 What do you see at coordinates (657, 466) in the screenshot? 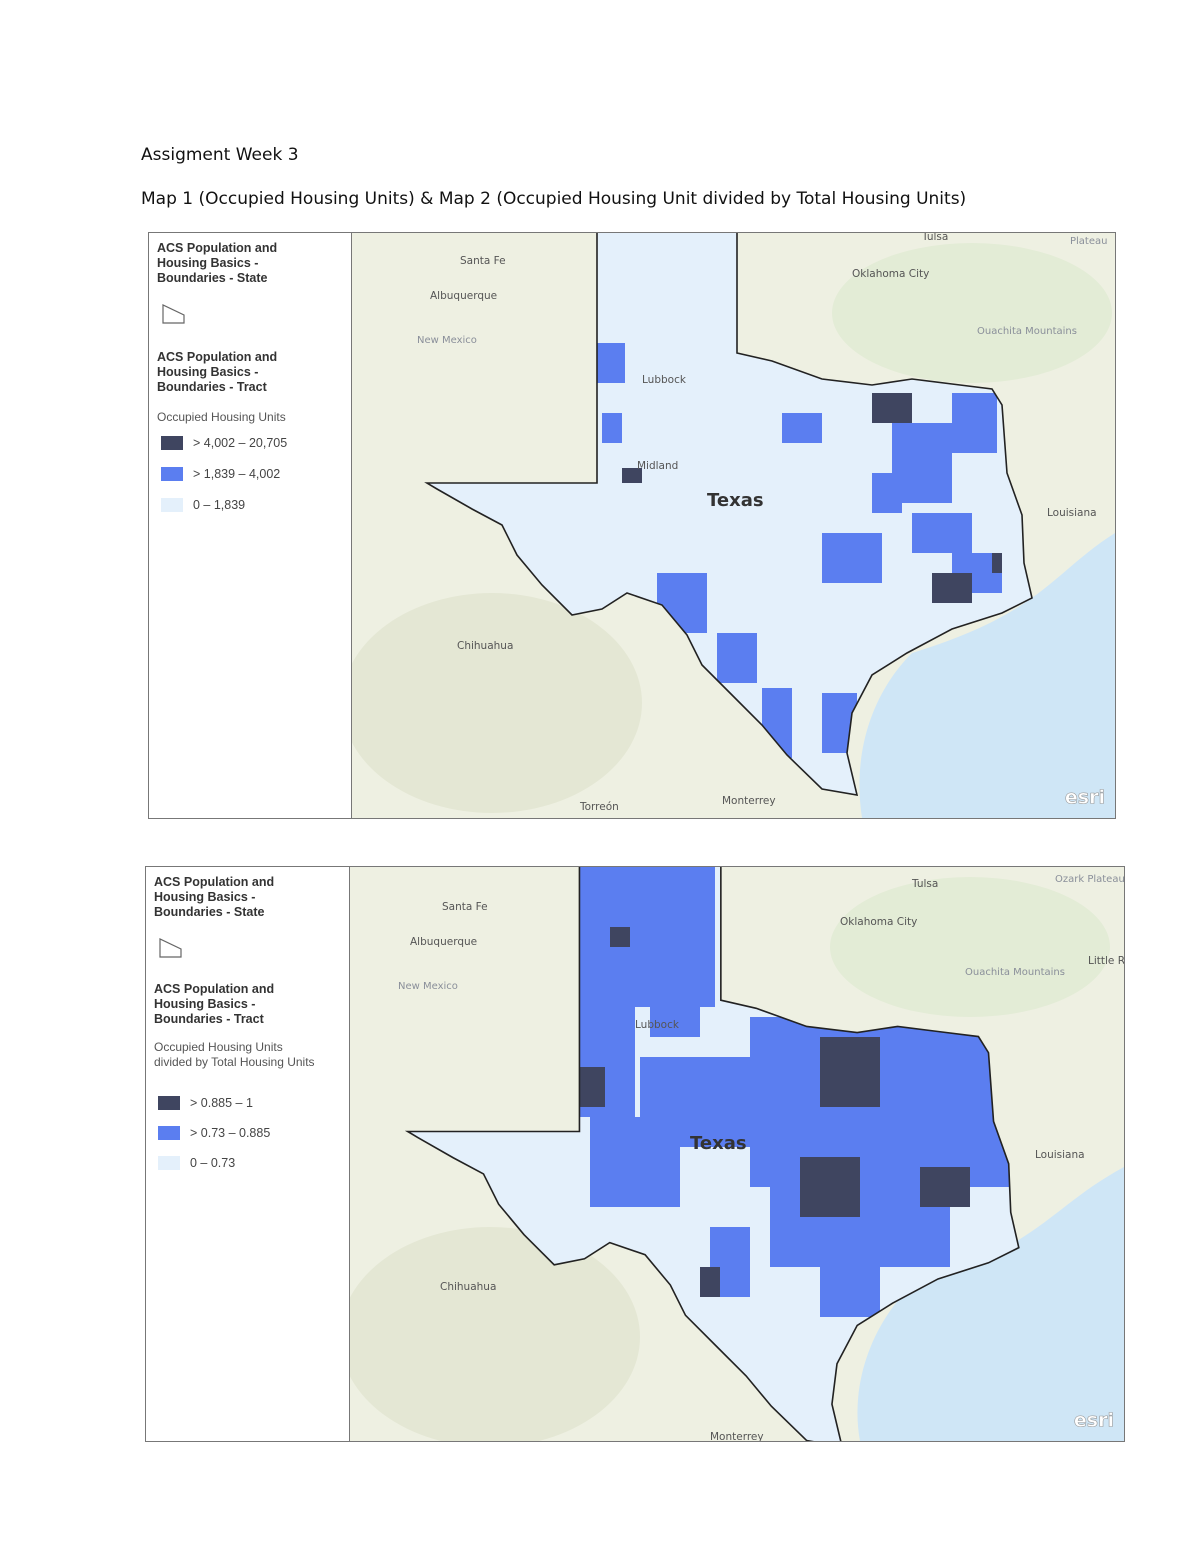
I see `map-label: Midland` at bounding box center [657, 466].